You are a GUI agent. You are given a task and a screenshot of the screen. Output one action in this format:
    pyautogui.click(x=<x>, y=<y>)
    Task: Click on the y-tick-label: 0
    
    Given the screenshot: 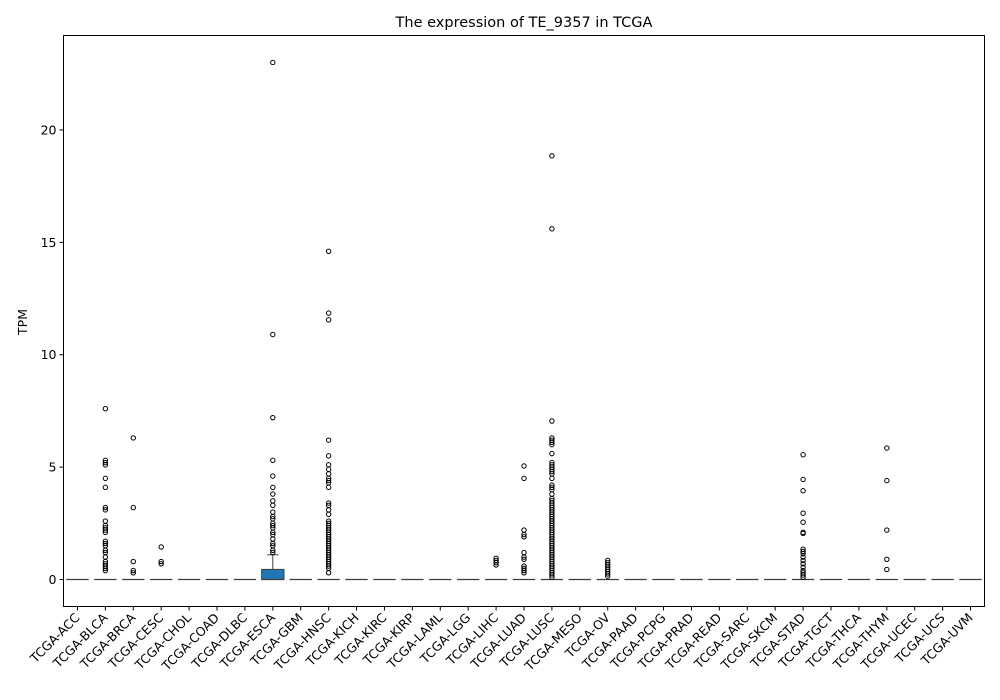 What is the action you would take?
    pyautogui.click(x=53, y=579)
    